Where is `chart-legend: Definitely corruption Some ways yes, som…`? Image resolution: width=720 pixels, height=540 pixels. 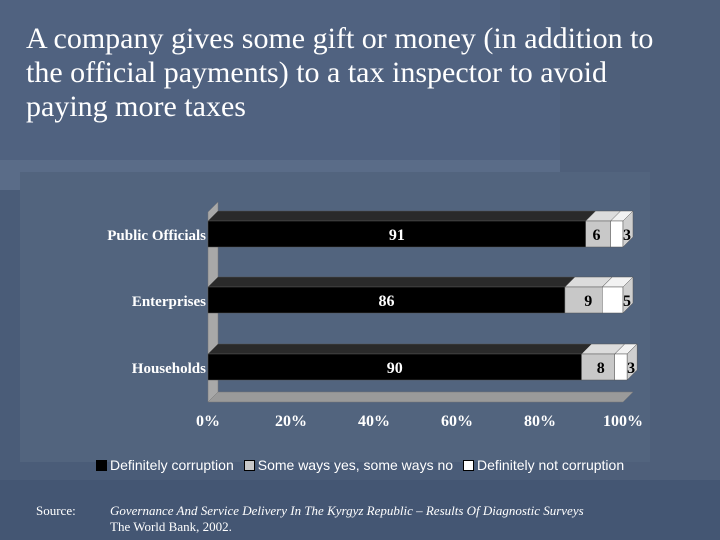 chart-legend: Definitely corruption Some ways yes, som… is located at coordinates (376, 465).